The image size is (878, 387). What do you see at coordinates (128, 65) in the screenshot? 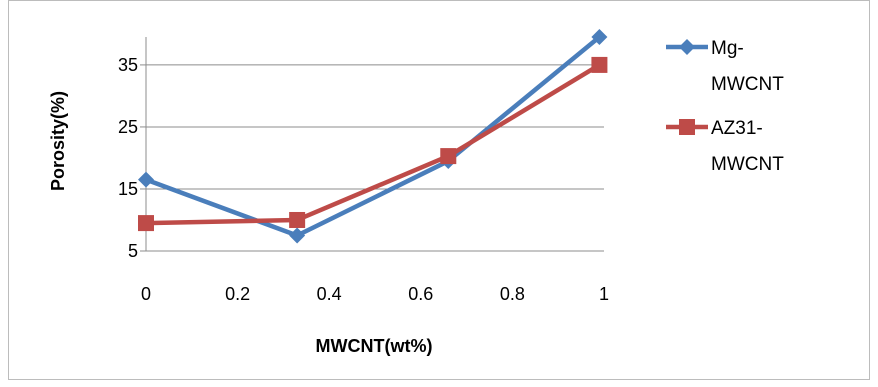
I see `y-tick-label-35: 35` at bounding box center [128, 65].